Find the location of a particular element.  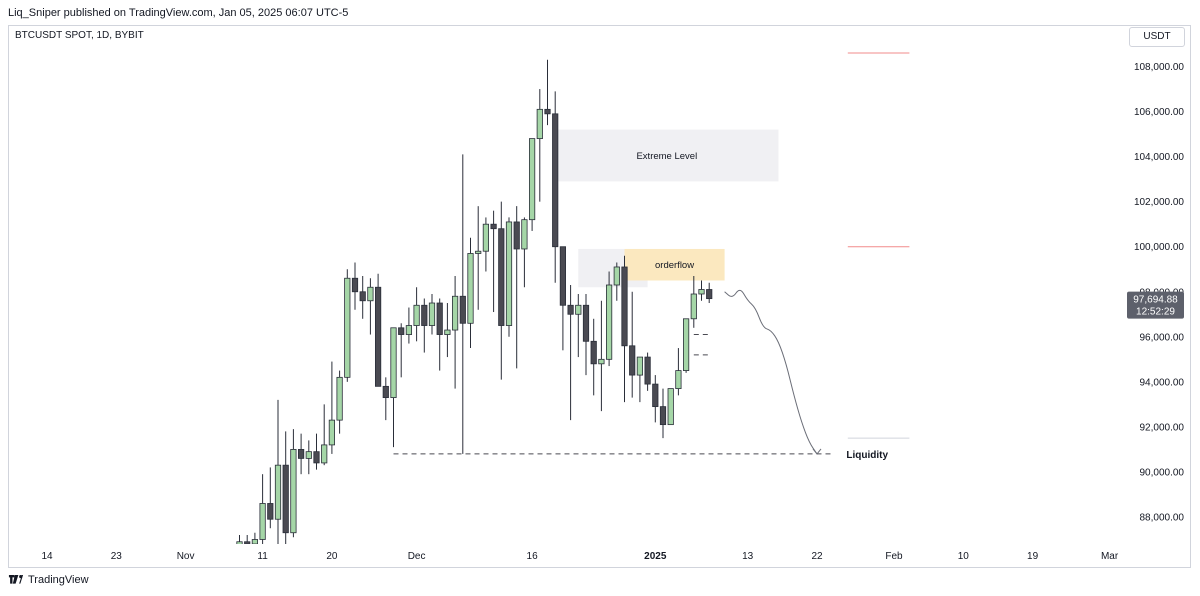

y-tick-label: 106,000.00 is located at coordinates (1159, 112).